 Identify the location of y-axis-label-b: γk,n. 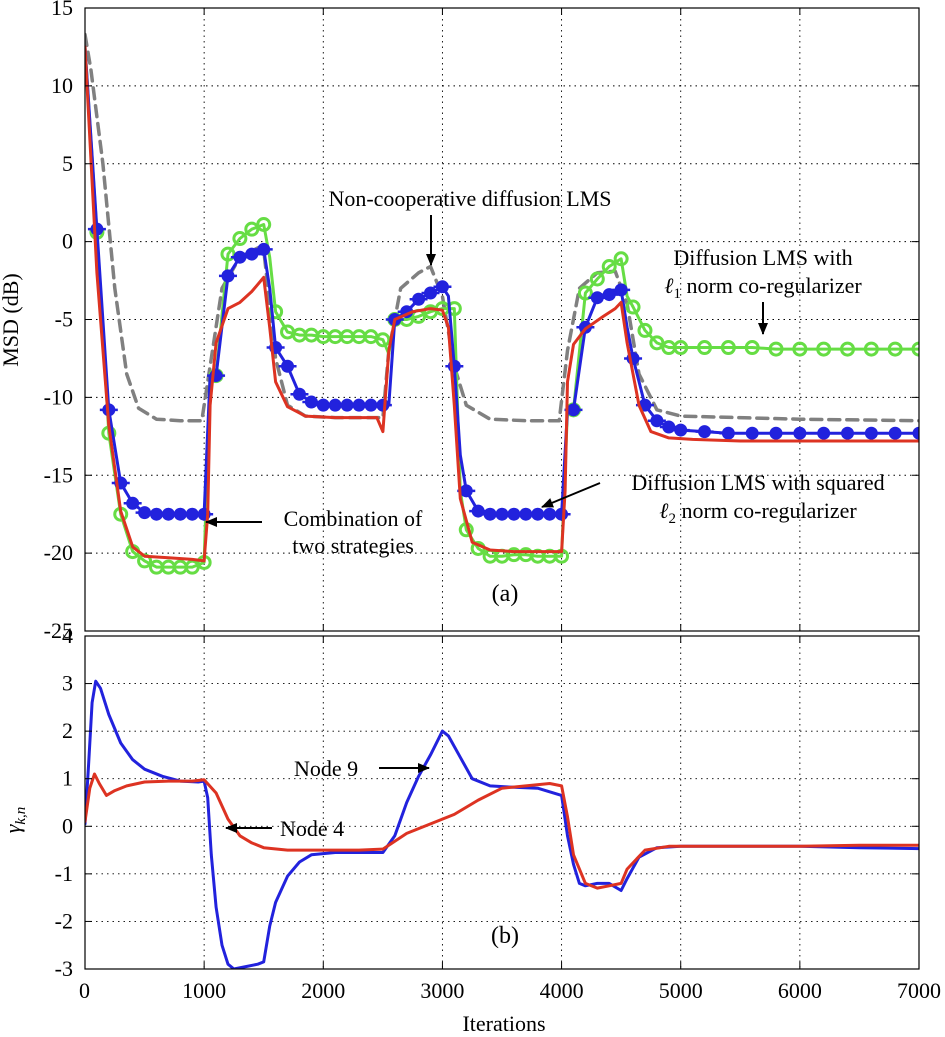
(14, 820).